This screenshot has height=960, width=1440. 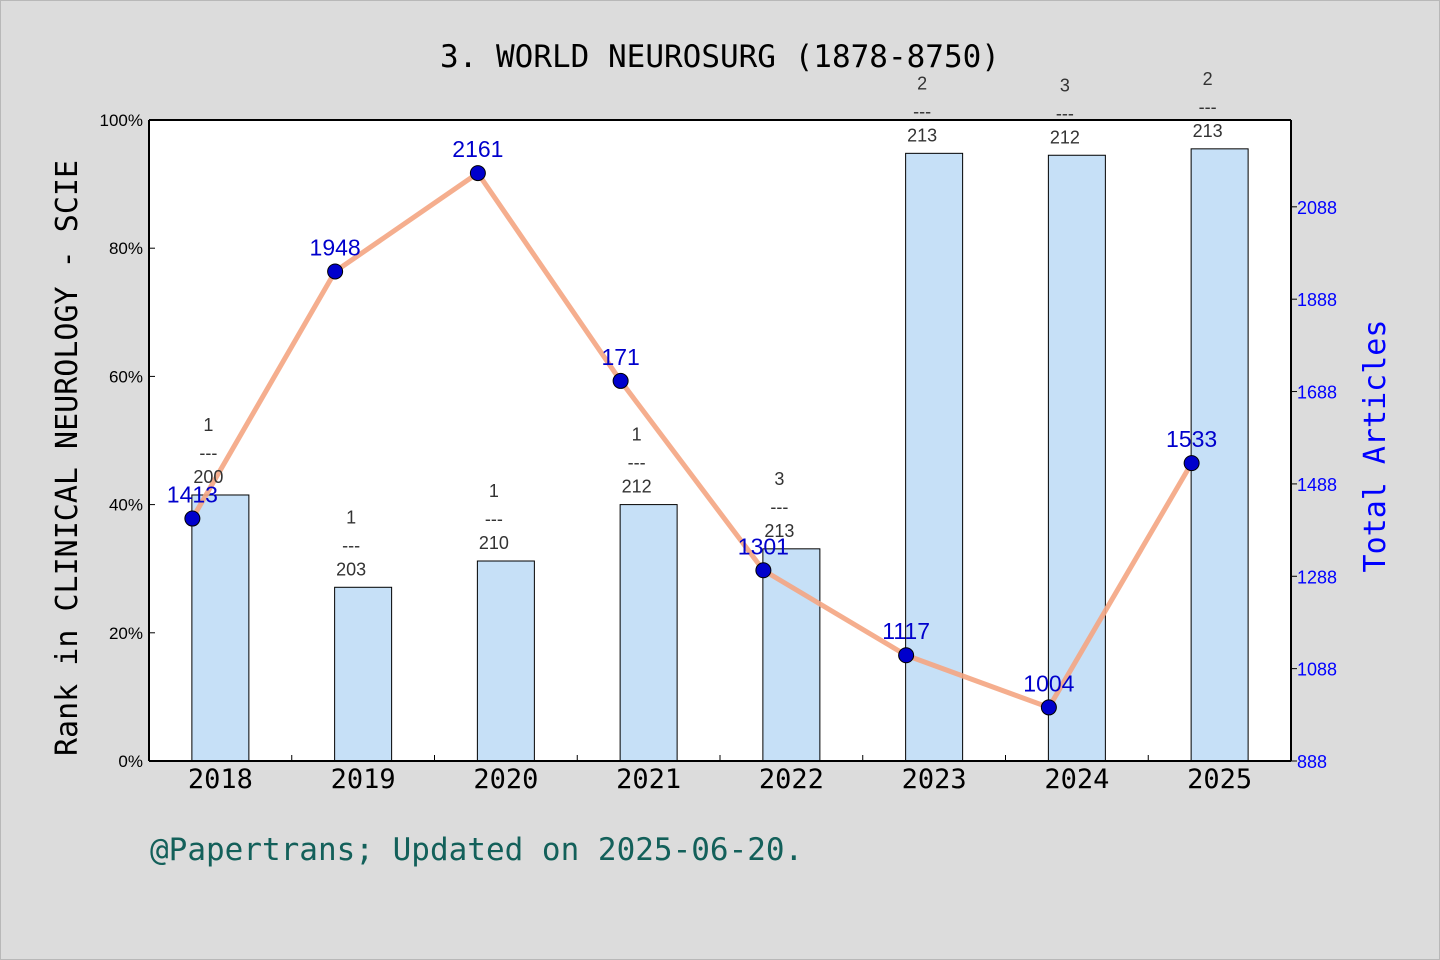 What do you see at coordinates (363, 779) in the screenshot?
I see `x-tick-label: 2019` at bounding box center [363, 779].